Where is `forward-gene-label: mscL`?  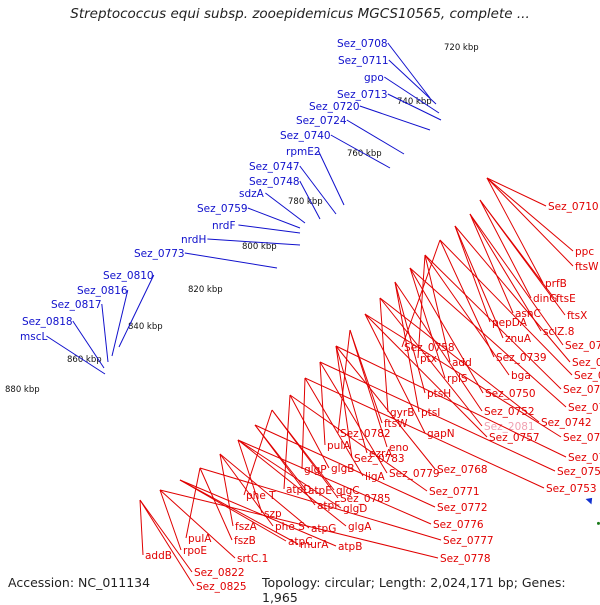 forward-gene-label: mscL is located at coordinates (33, 337).